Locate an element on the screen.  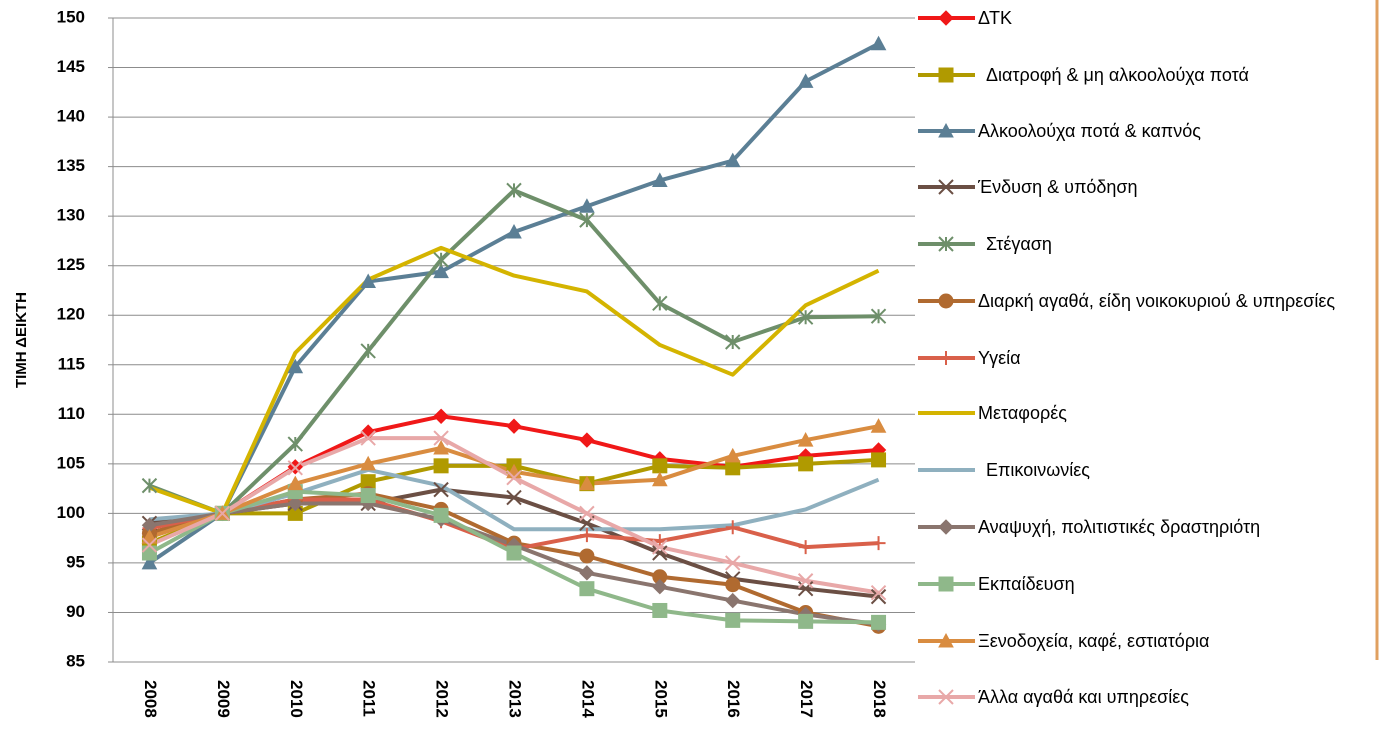
legend-label: Ένδυση & υπόδηση is located at coordinates (1058, 187).